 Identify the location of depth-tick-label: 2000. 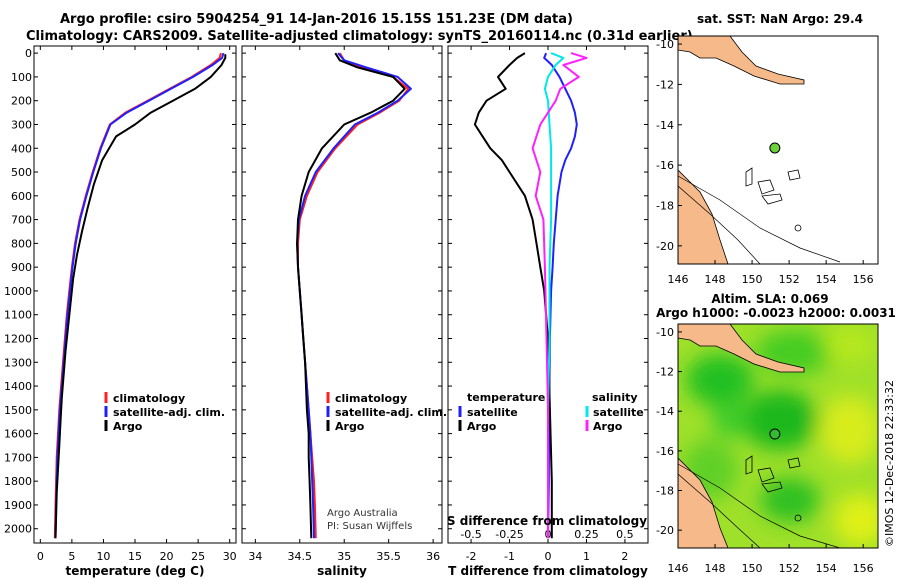
(18, 529).